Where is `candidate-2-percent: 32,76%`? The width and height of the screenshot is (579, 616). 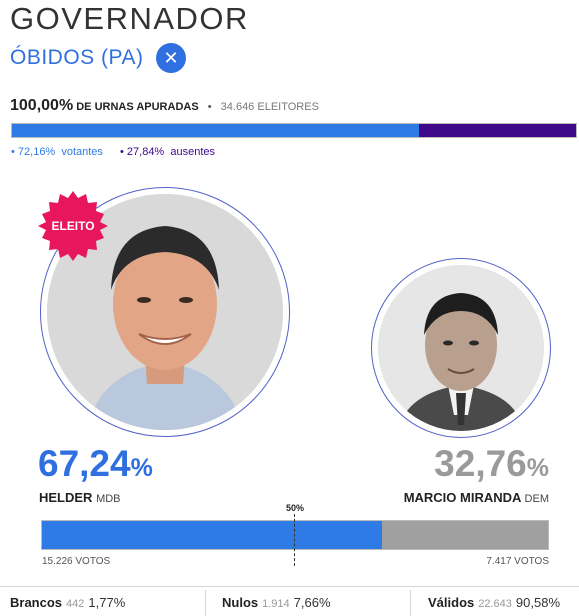 candidate-2-percent: 32,76% is located at coordinates (491, 463).